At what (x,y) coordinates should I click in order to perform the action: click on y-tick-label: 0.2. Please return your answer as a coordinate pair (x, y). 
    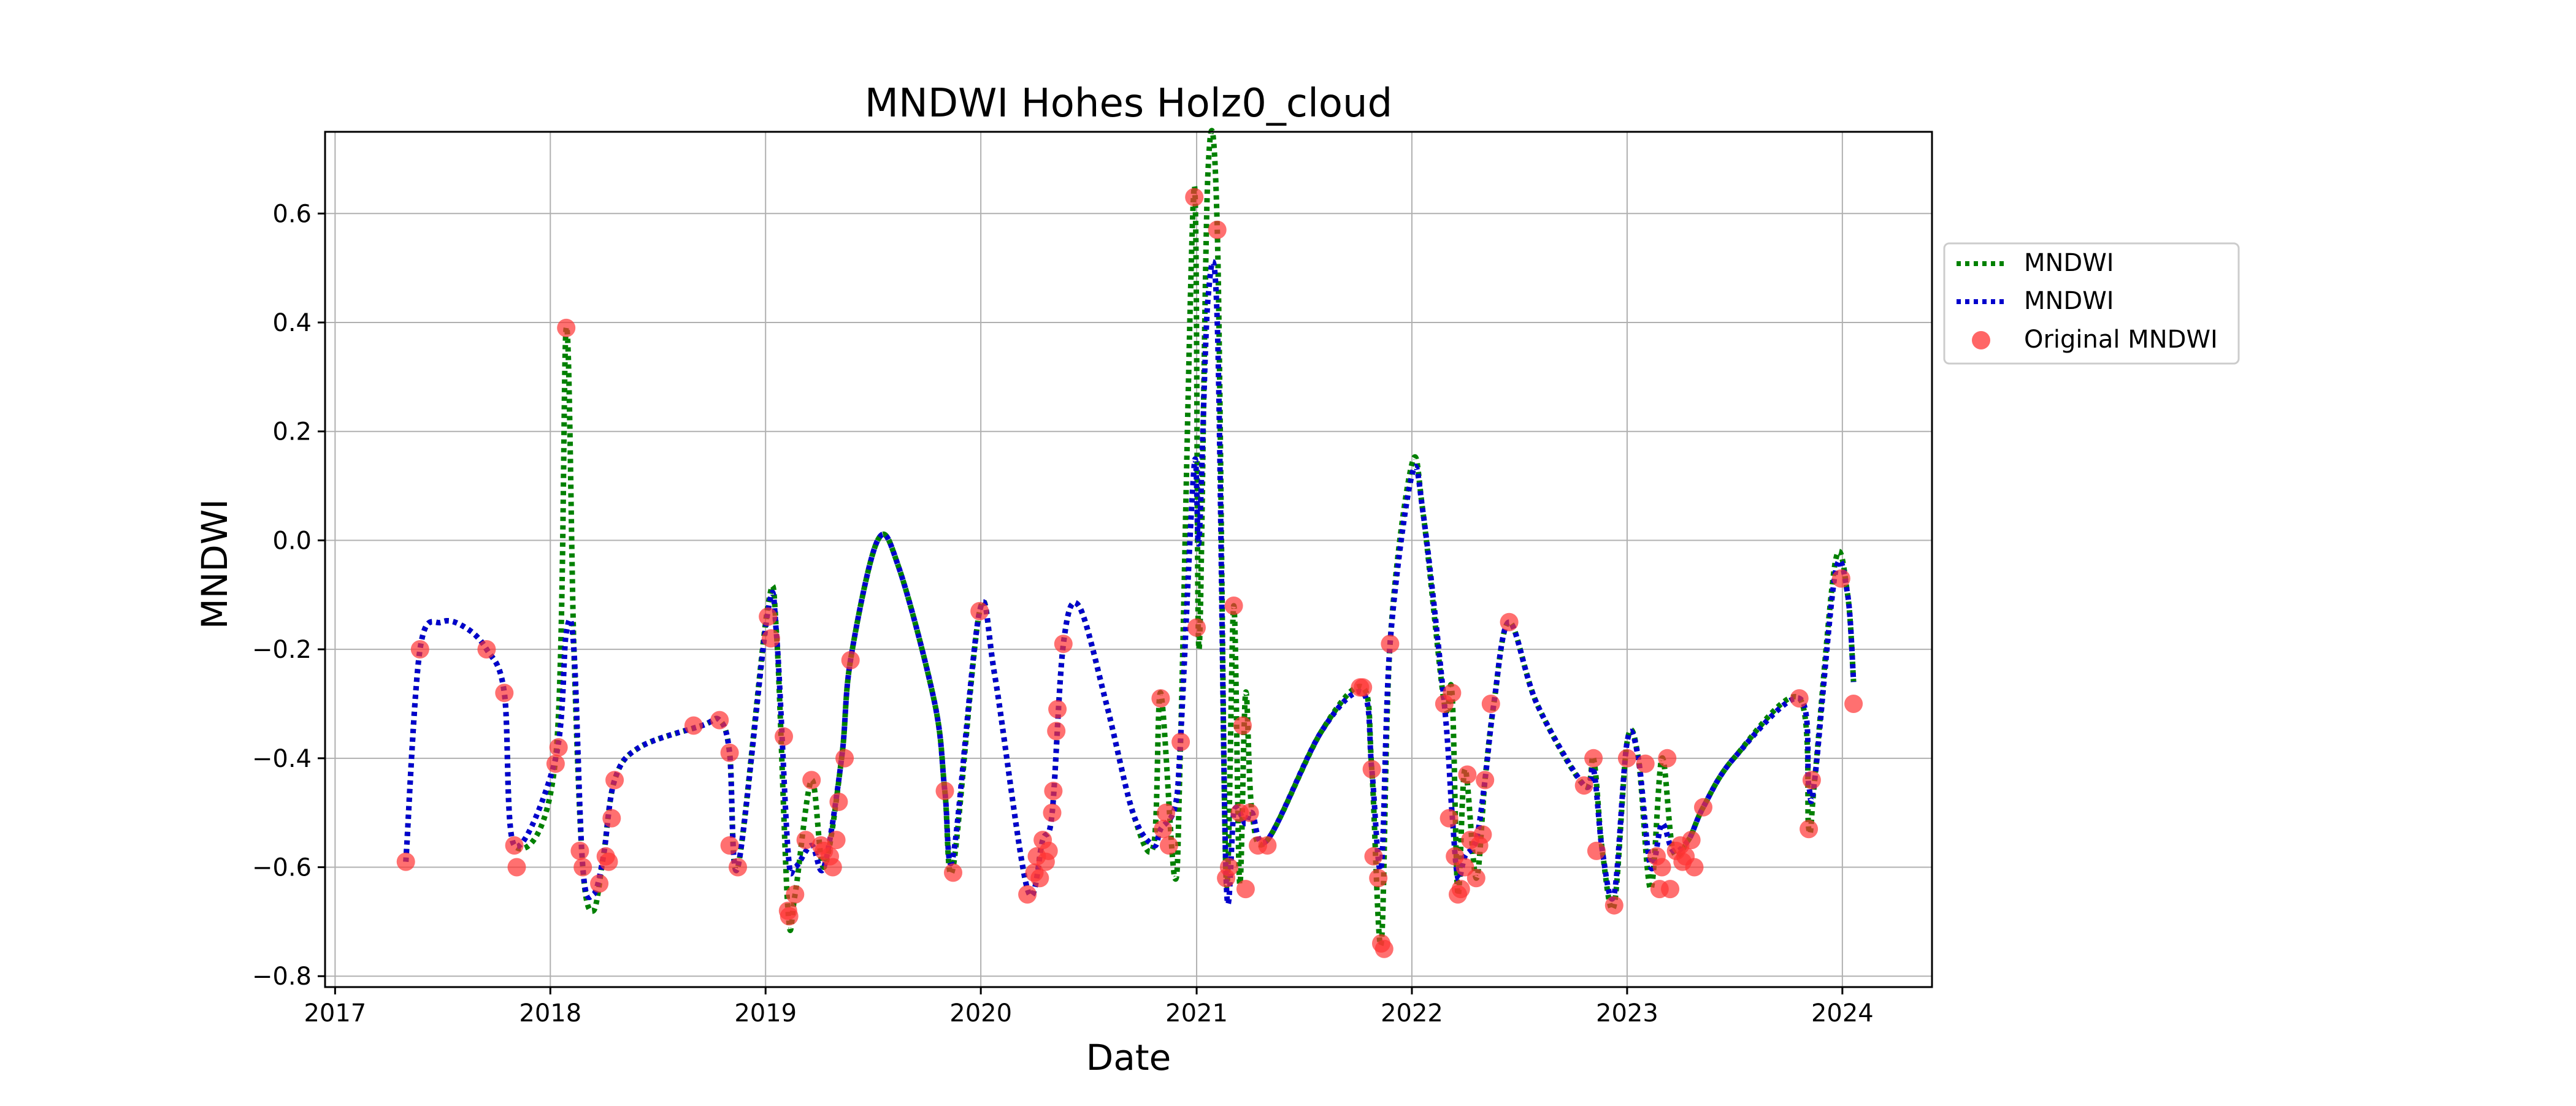
    Looking at the image, I should click on (292, 432).